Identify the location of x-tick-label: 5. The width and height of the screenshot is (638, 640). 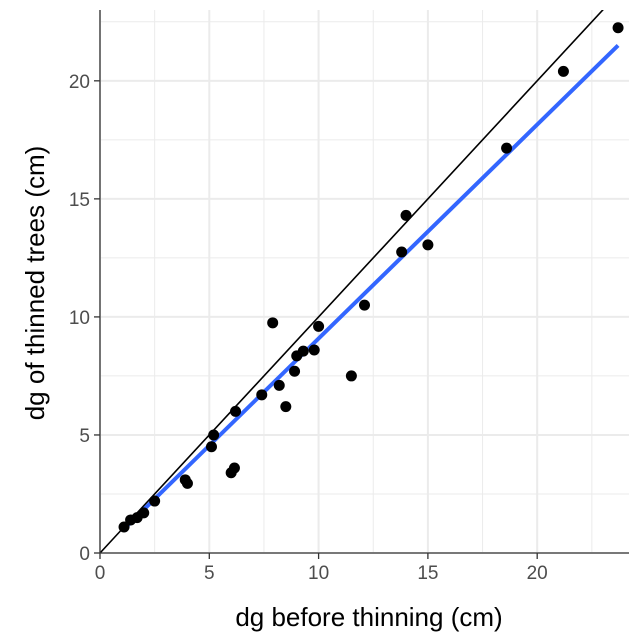
(209, 573).